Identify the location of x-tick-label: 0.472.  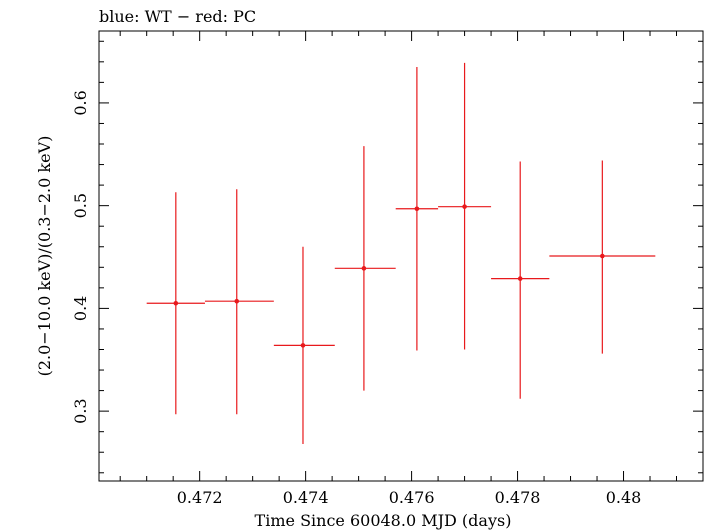
(200, 497).